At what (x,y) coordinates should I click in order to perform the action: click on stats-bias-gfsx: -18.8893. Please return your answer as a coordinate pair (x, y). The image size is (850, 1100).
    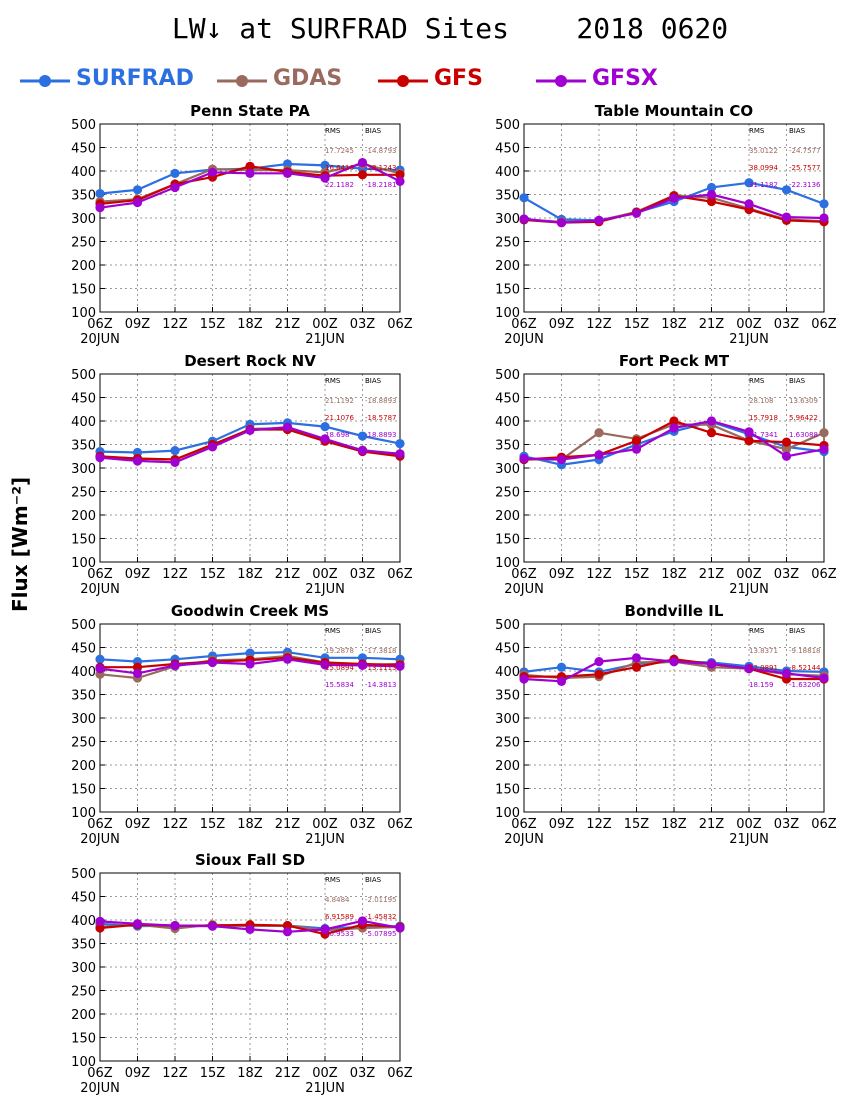
    Looking at the image, I should click on (380, 435).